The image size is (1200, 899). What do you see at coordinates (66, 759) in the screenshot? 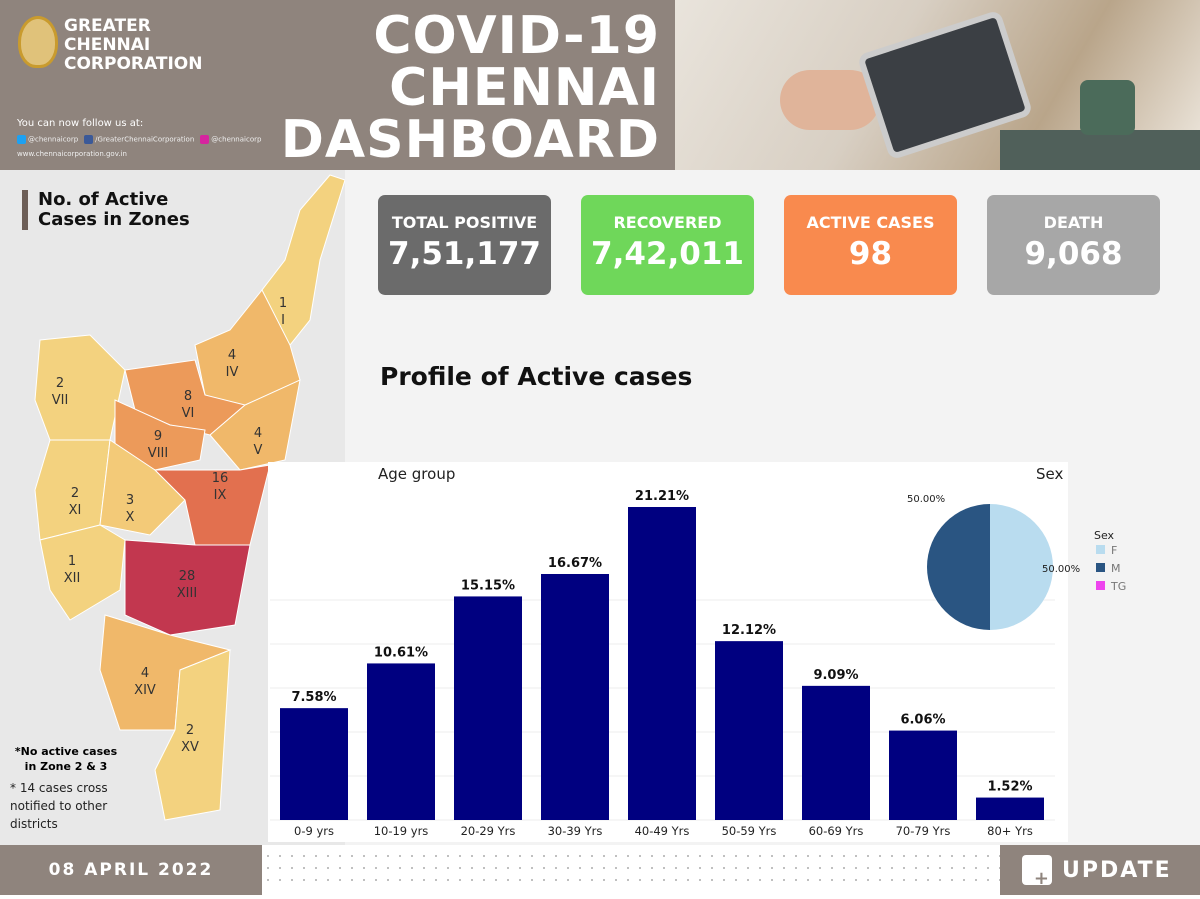
I see `no-cases-note: *No active cases in Zone 2 & 3` at bounding box center [66, 759].